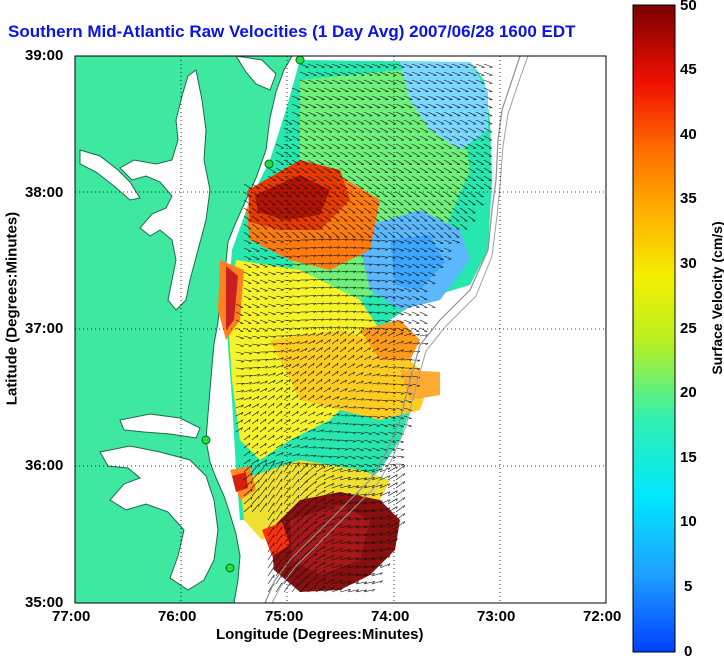 The width and height of the screenshot is (724, 660). I want to click on y-tick-38: 38:00, so click(44, 192).